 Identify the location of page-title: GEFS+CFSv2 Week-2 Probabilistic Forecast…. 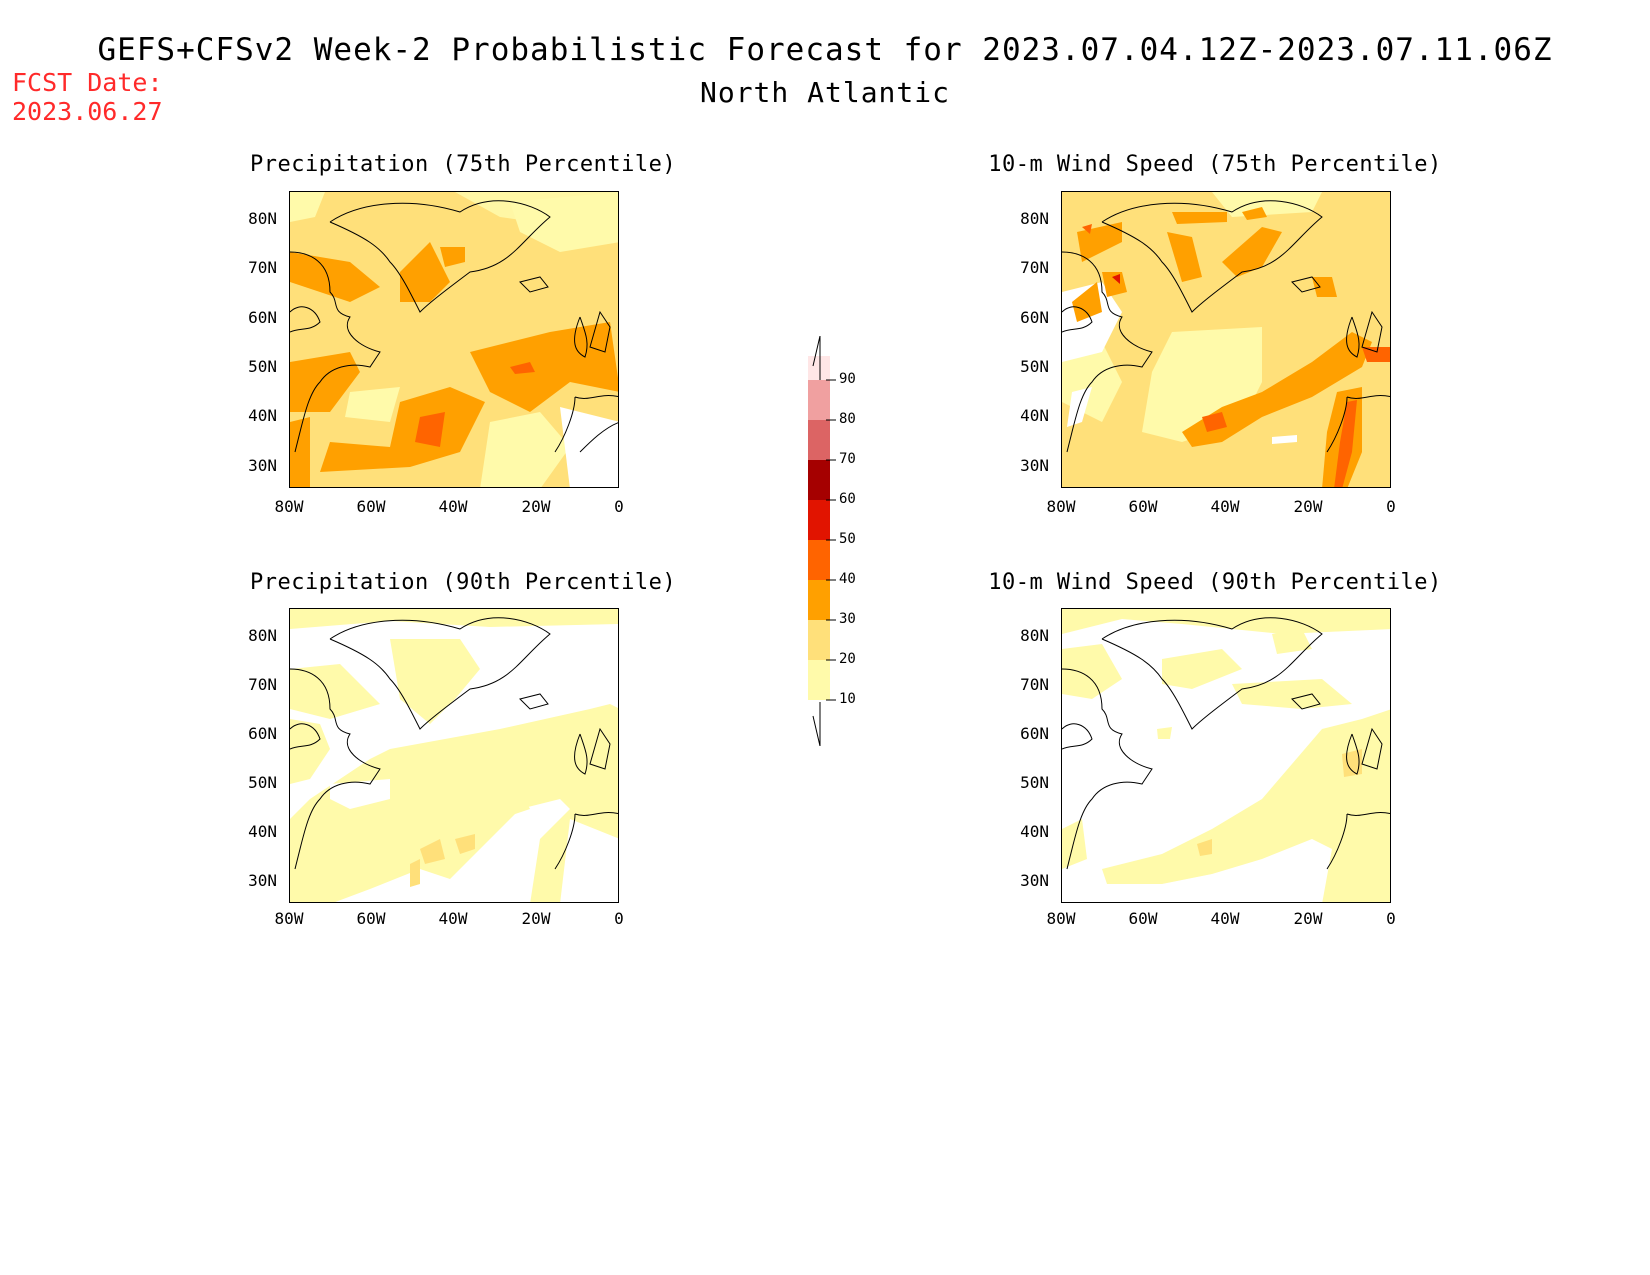
(825, 50).